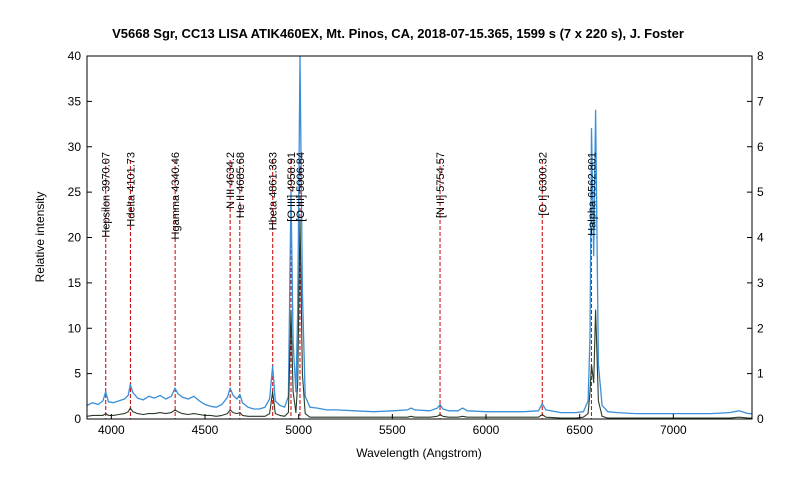  I want to click on y-axis-label: Relative intensity, so click(40, 237).